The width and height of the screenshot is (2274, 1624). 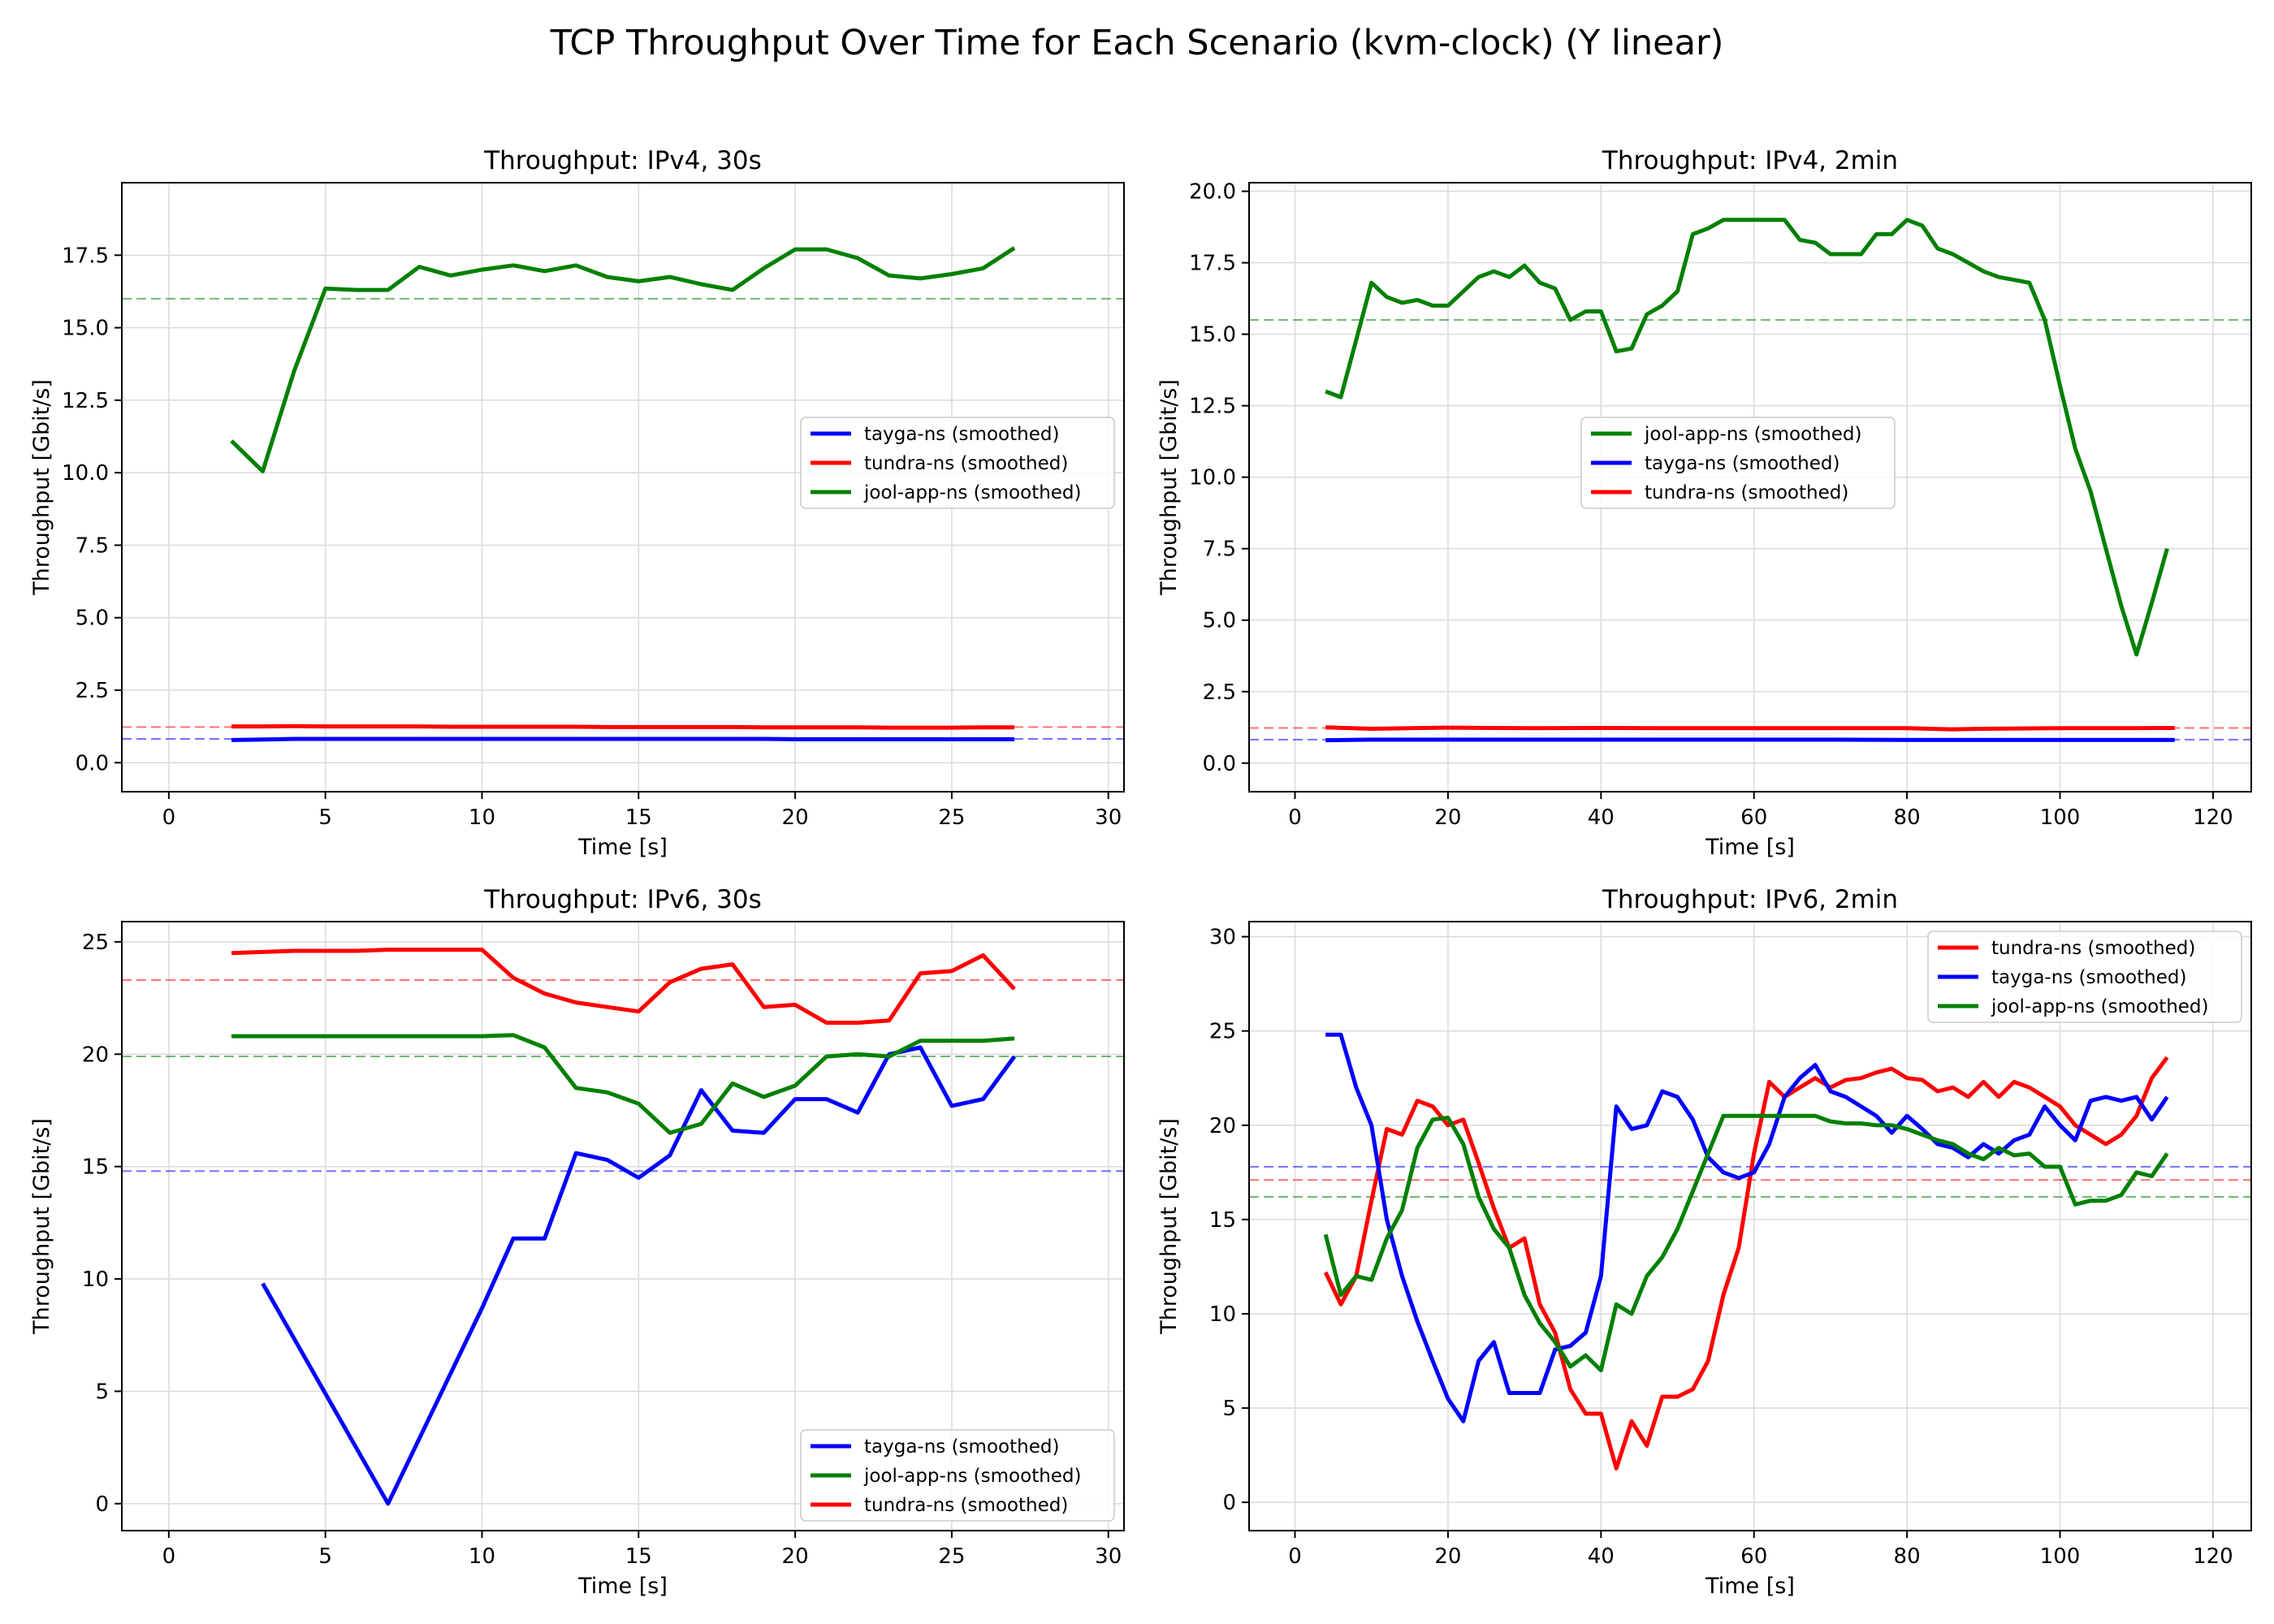 What do you see at coordinates (639, 818) in the screenshot?
I see `x-tick-label: 15` at bounding box center [639, 818].